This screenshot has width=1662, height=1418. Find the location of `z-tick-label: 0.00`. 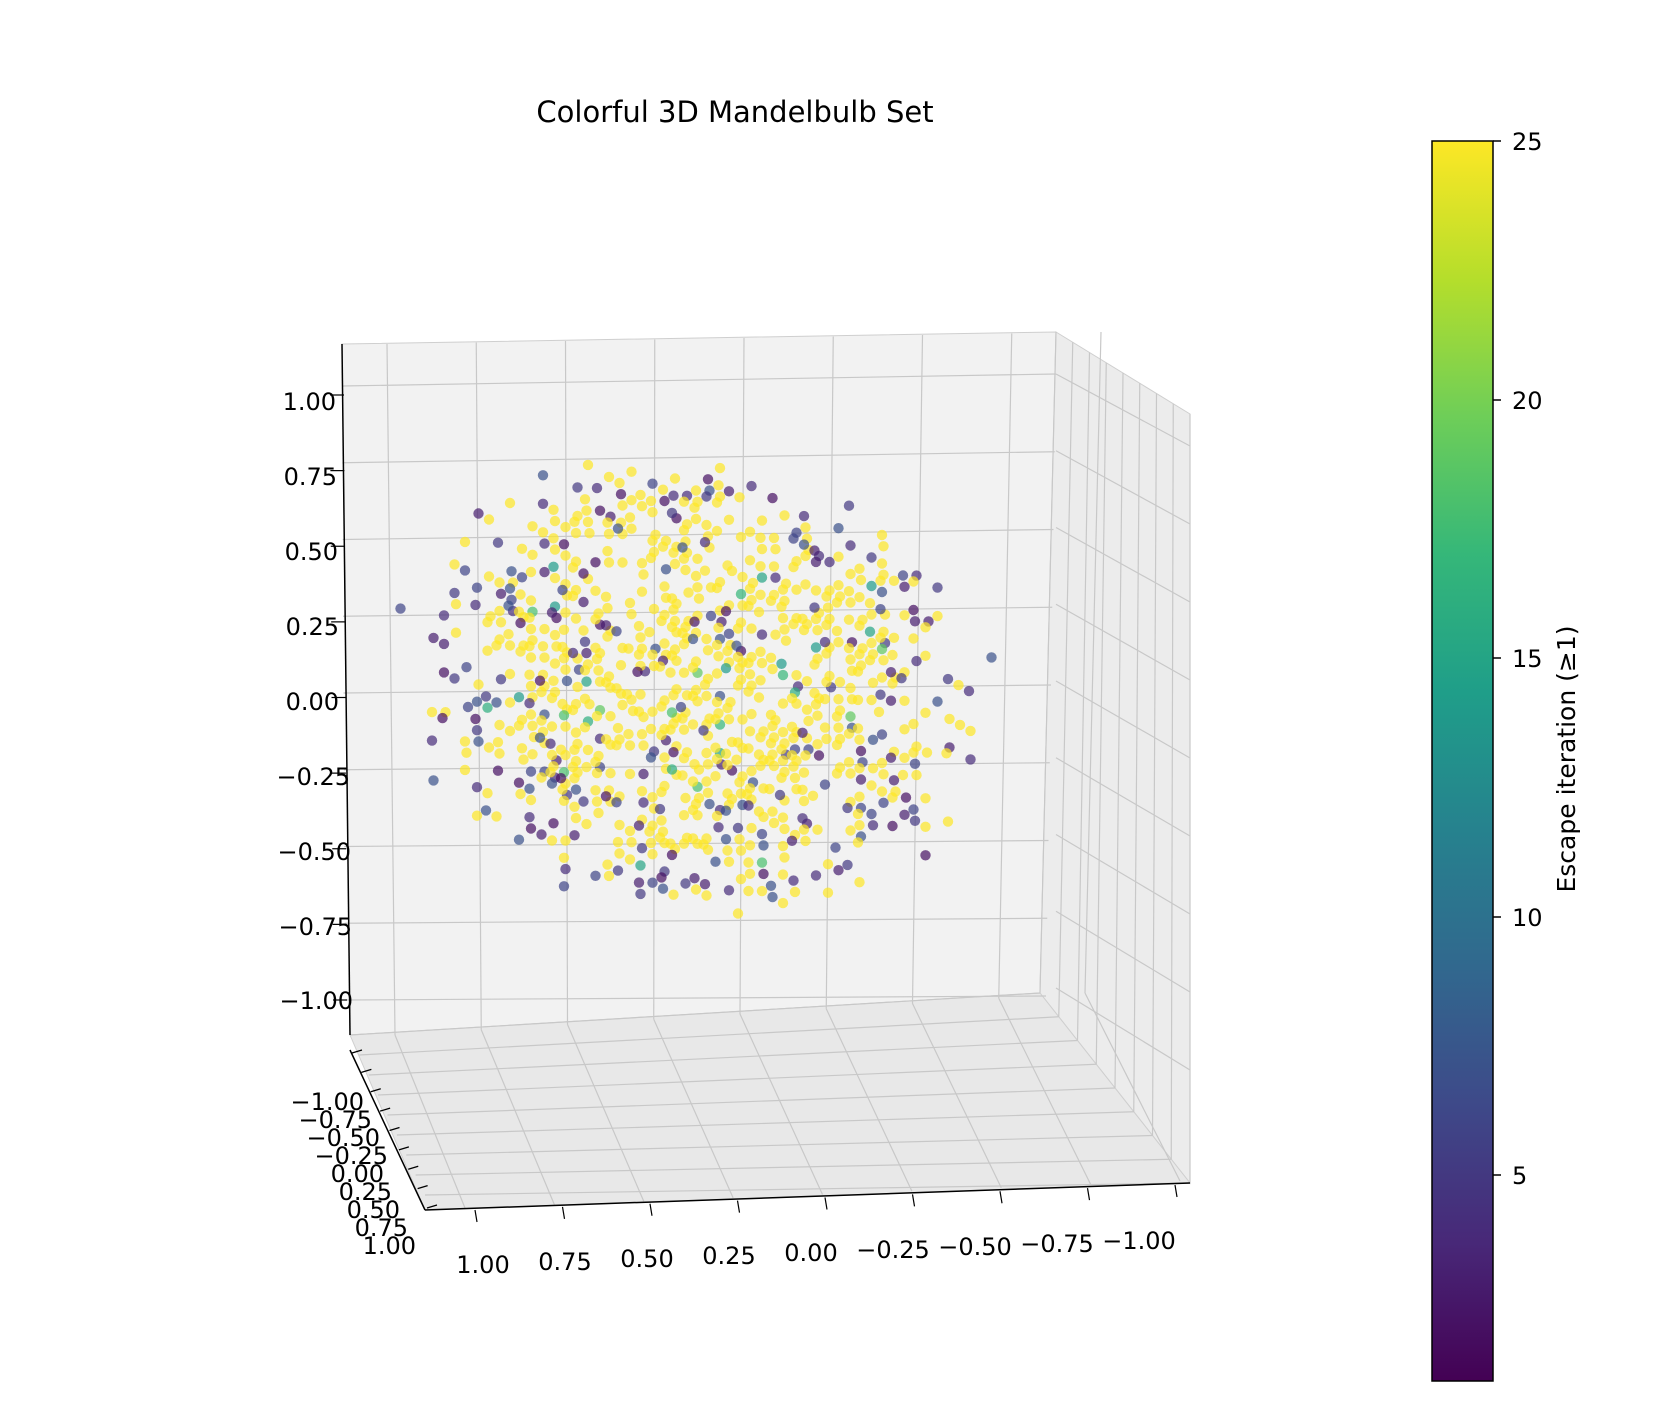

z-tick-label: 0.00 is located at coordinates (312, 702).